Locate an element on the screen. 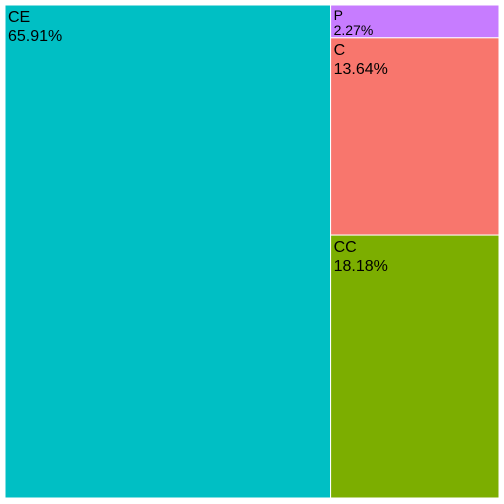  tile-rect-p is located at coordinates (415, 21).